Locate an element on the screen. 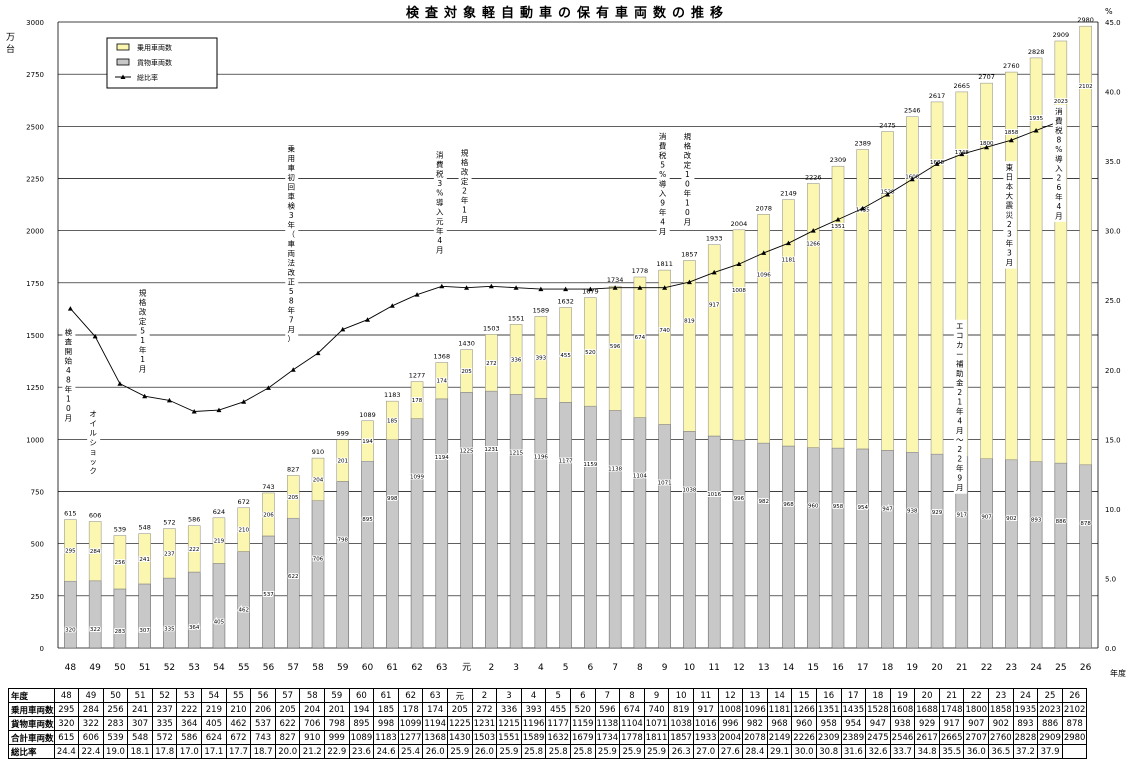 Image resolution: width=1135 pixels, height=776 pixels. total-label: 539 is located at coordinates (120, 530).